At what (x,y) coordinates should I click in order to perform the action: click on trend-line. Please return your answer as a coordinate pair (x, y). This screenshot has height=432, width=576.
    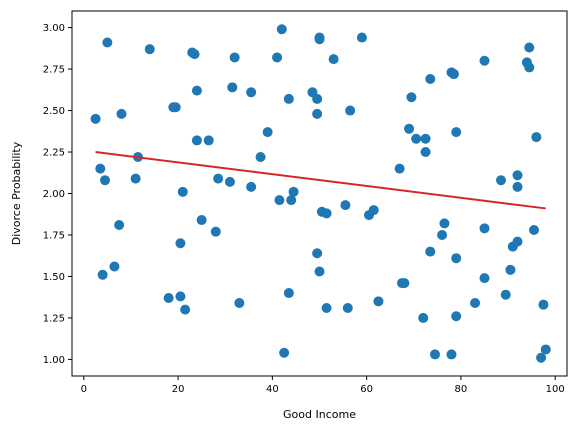
    Looking at the image, I should click on (320, 180).